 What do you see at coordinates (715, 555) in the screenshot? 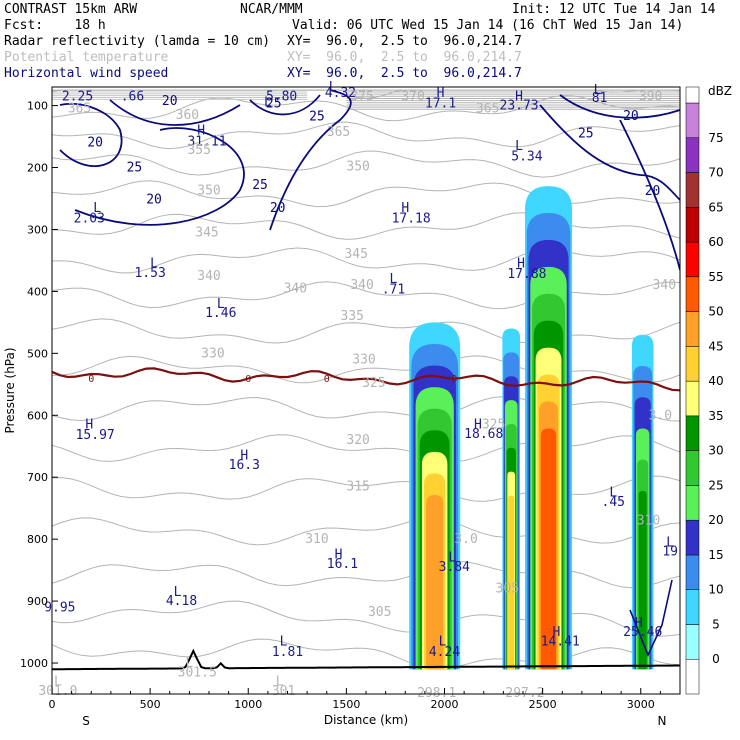
I see `colorbar-tick-label: 15` at bounding box center [715, 555].